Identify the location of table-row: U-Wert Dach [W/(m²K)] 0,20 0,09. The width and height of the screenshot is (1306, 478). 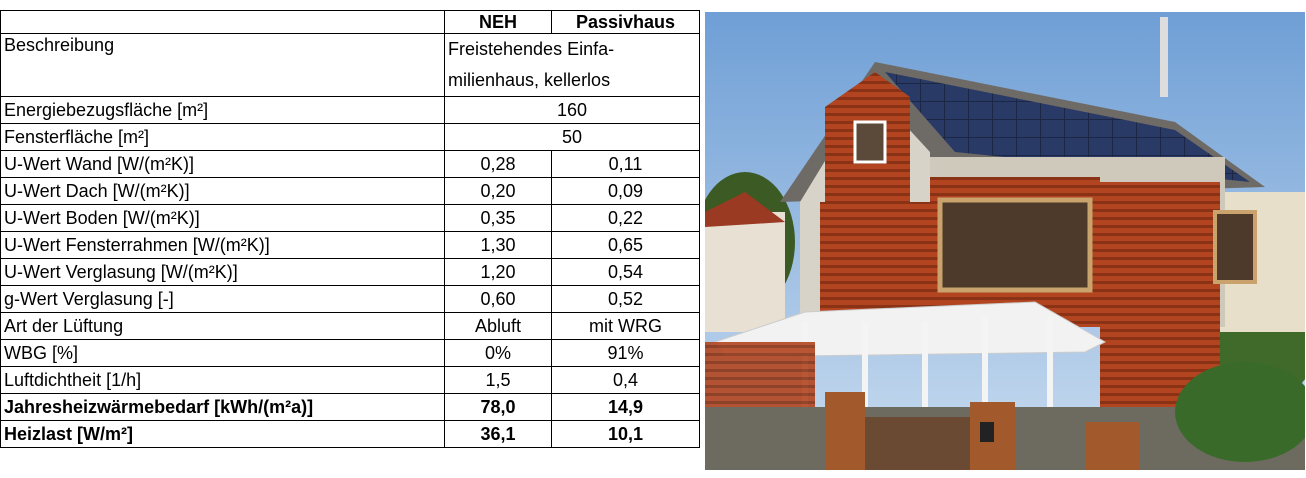
(350, 191).